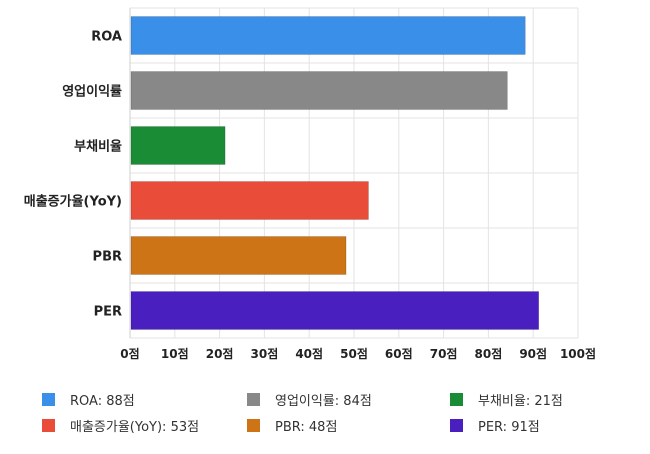 The image size is (650, 454). I want to click on x-tick-label: 70점, so click(444, 353).